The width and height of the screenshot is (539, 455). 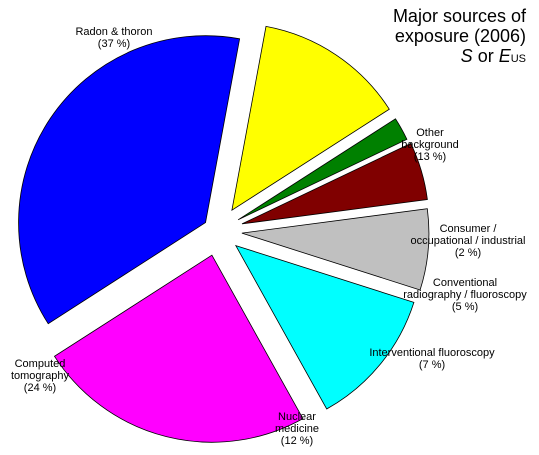 What do you see at coordinates (113, 32) in the screenshot?
I see `slice-label-line: Radon & thoron` at bounding box center [113, 32].